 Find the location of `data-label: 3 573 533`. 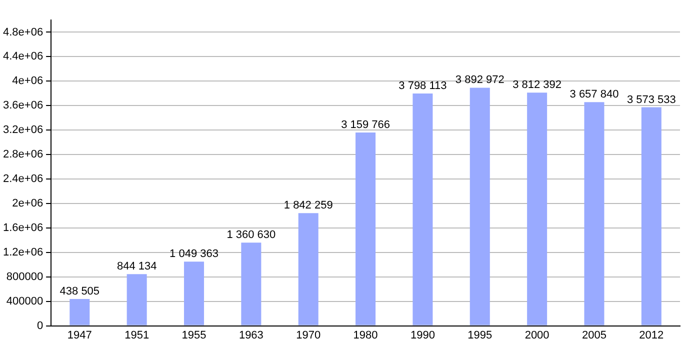

data-label: 3 573 533 is located at coordinates (651, 100).